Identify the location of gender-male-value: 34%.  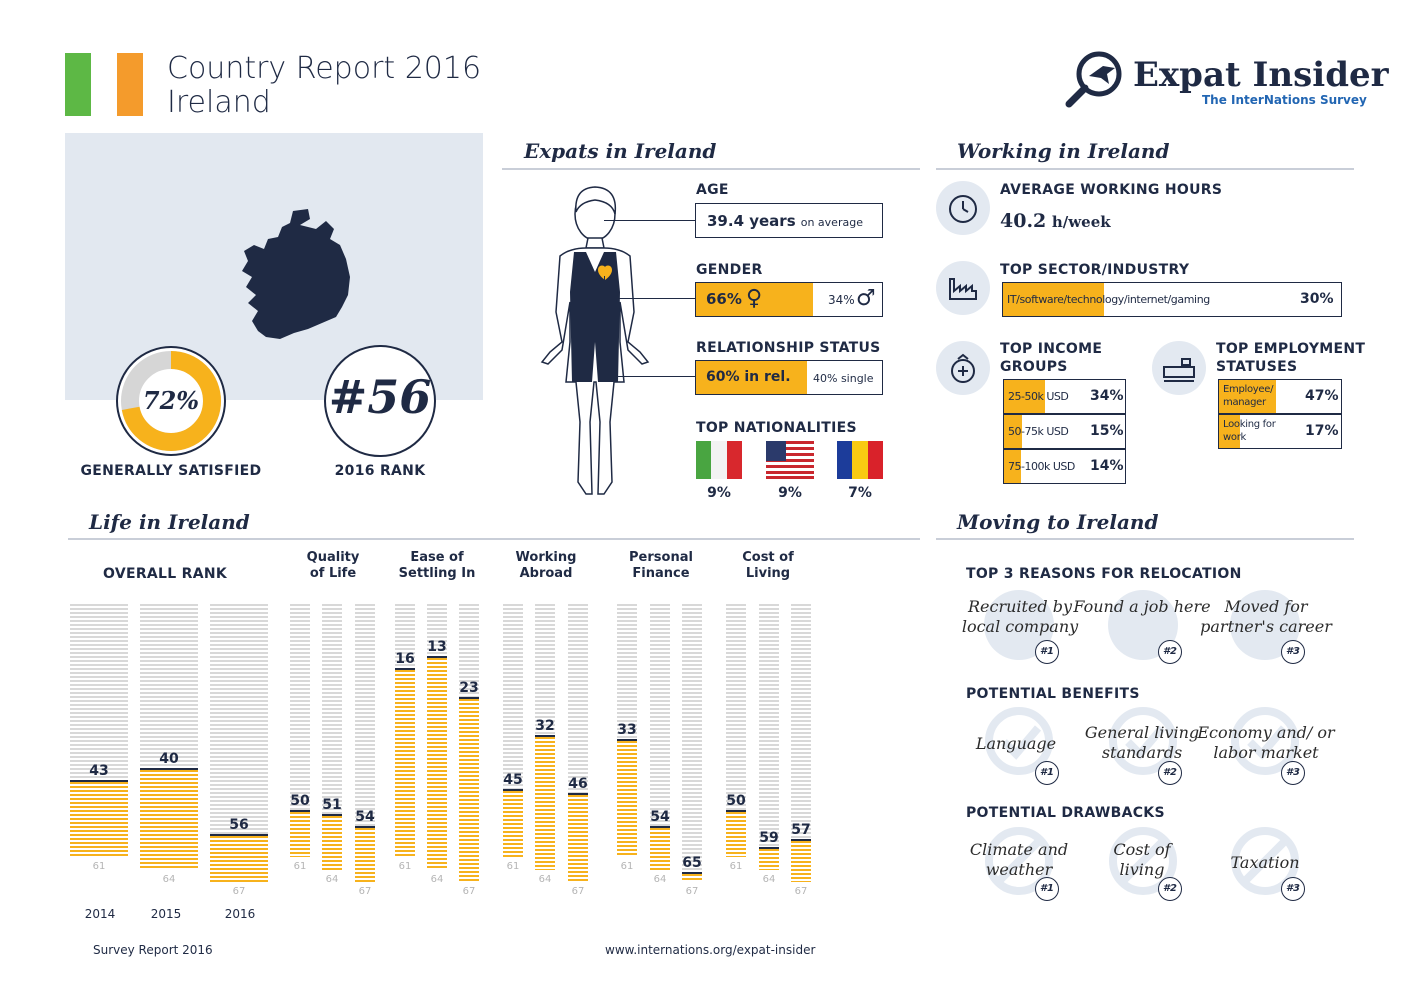
(841, 300).